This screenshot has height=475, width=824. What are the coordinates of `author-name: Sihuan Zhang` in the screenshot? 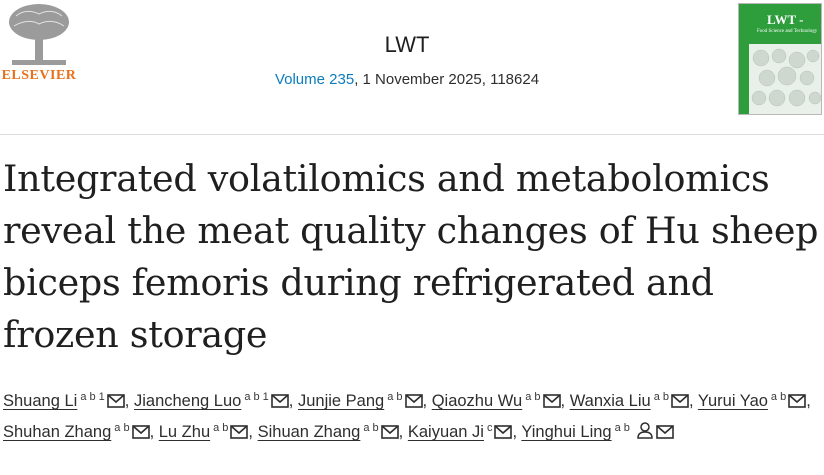 It's located at (309, 432).